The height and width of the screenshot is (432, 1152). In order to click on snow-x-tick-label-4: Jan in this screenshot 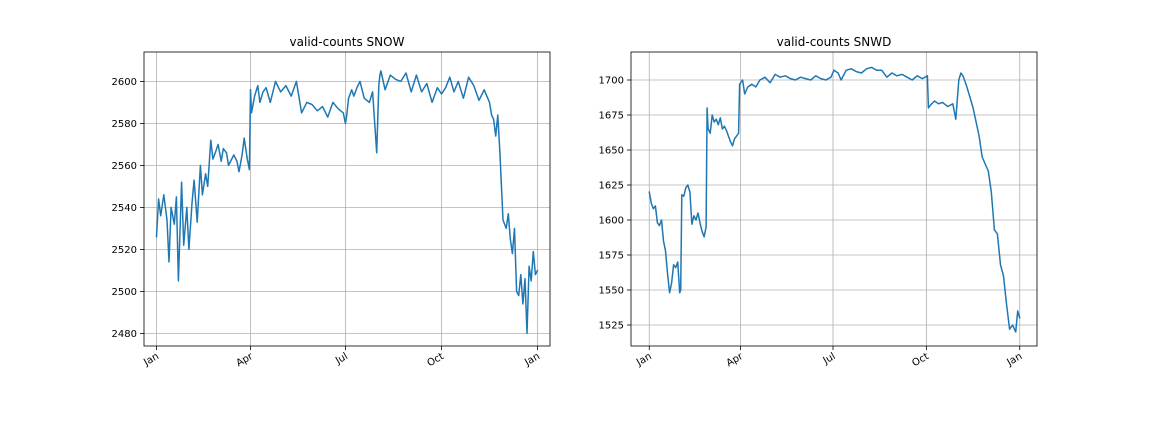, I will do `click(532, 360)`.